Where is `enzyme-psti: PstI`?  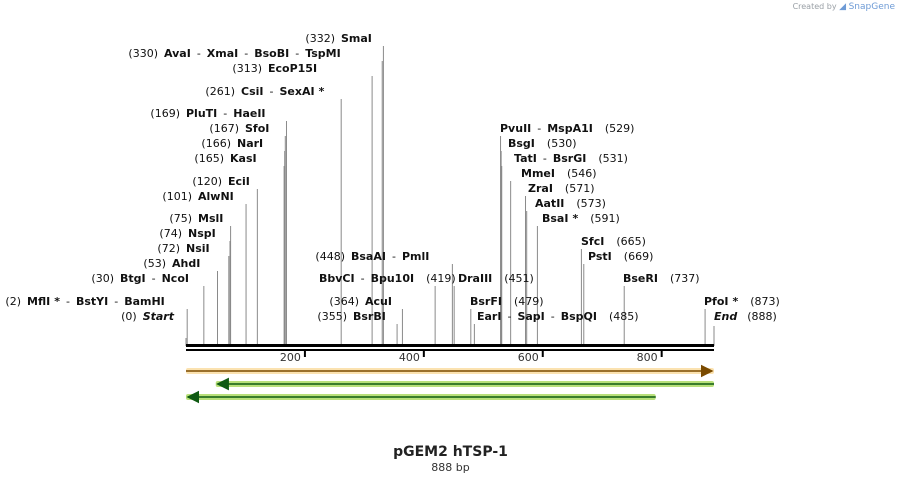 enzyme-psti: PstI is located at coordinates (600, 256).